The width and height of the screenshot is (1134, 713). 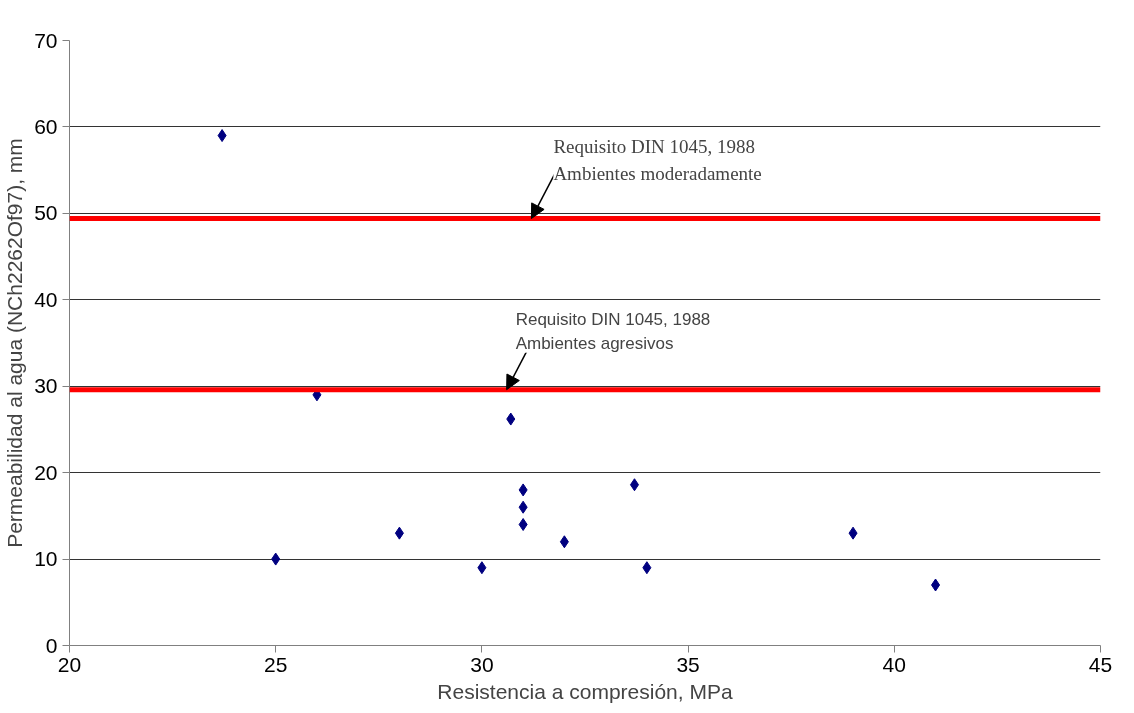 What do you see at coordinates (613, 331) in the screenshot?
I see `annotation: Requisito DIN 1045, 1988 Ambientes agresivos` at bounding box center [613, 331].